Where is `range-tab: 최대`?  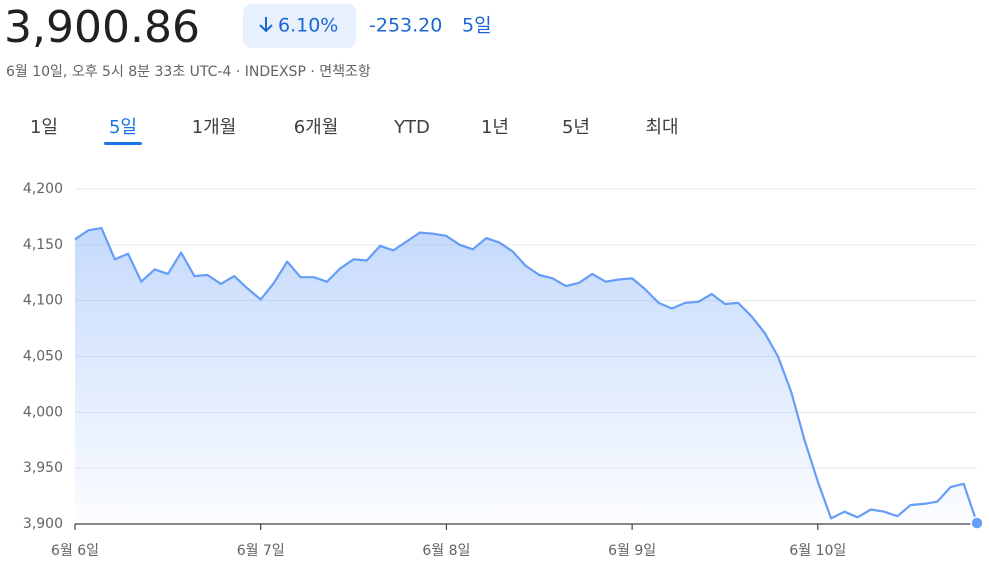 range-tab: 최대 is located at coordinates (661, 127).